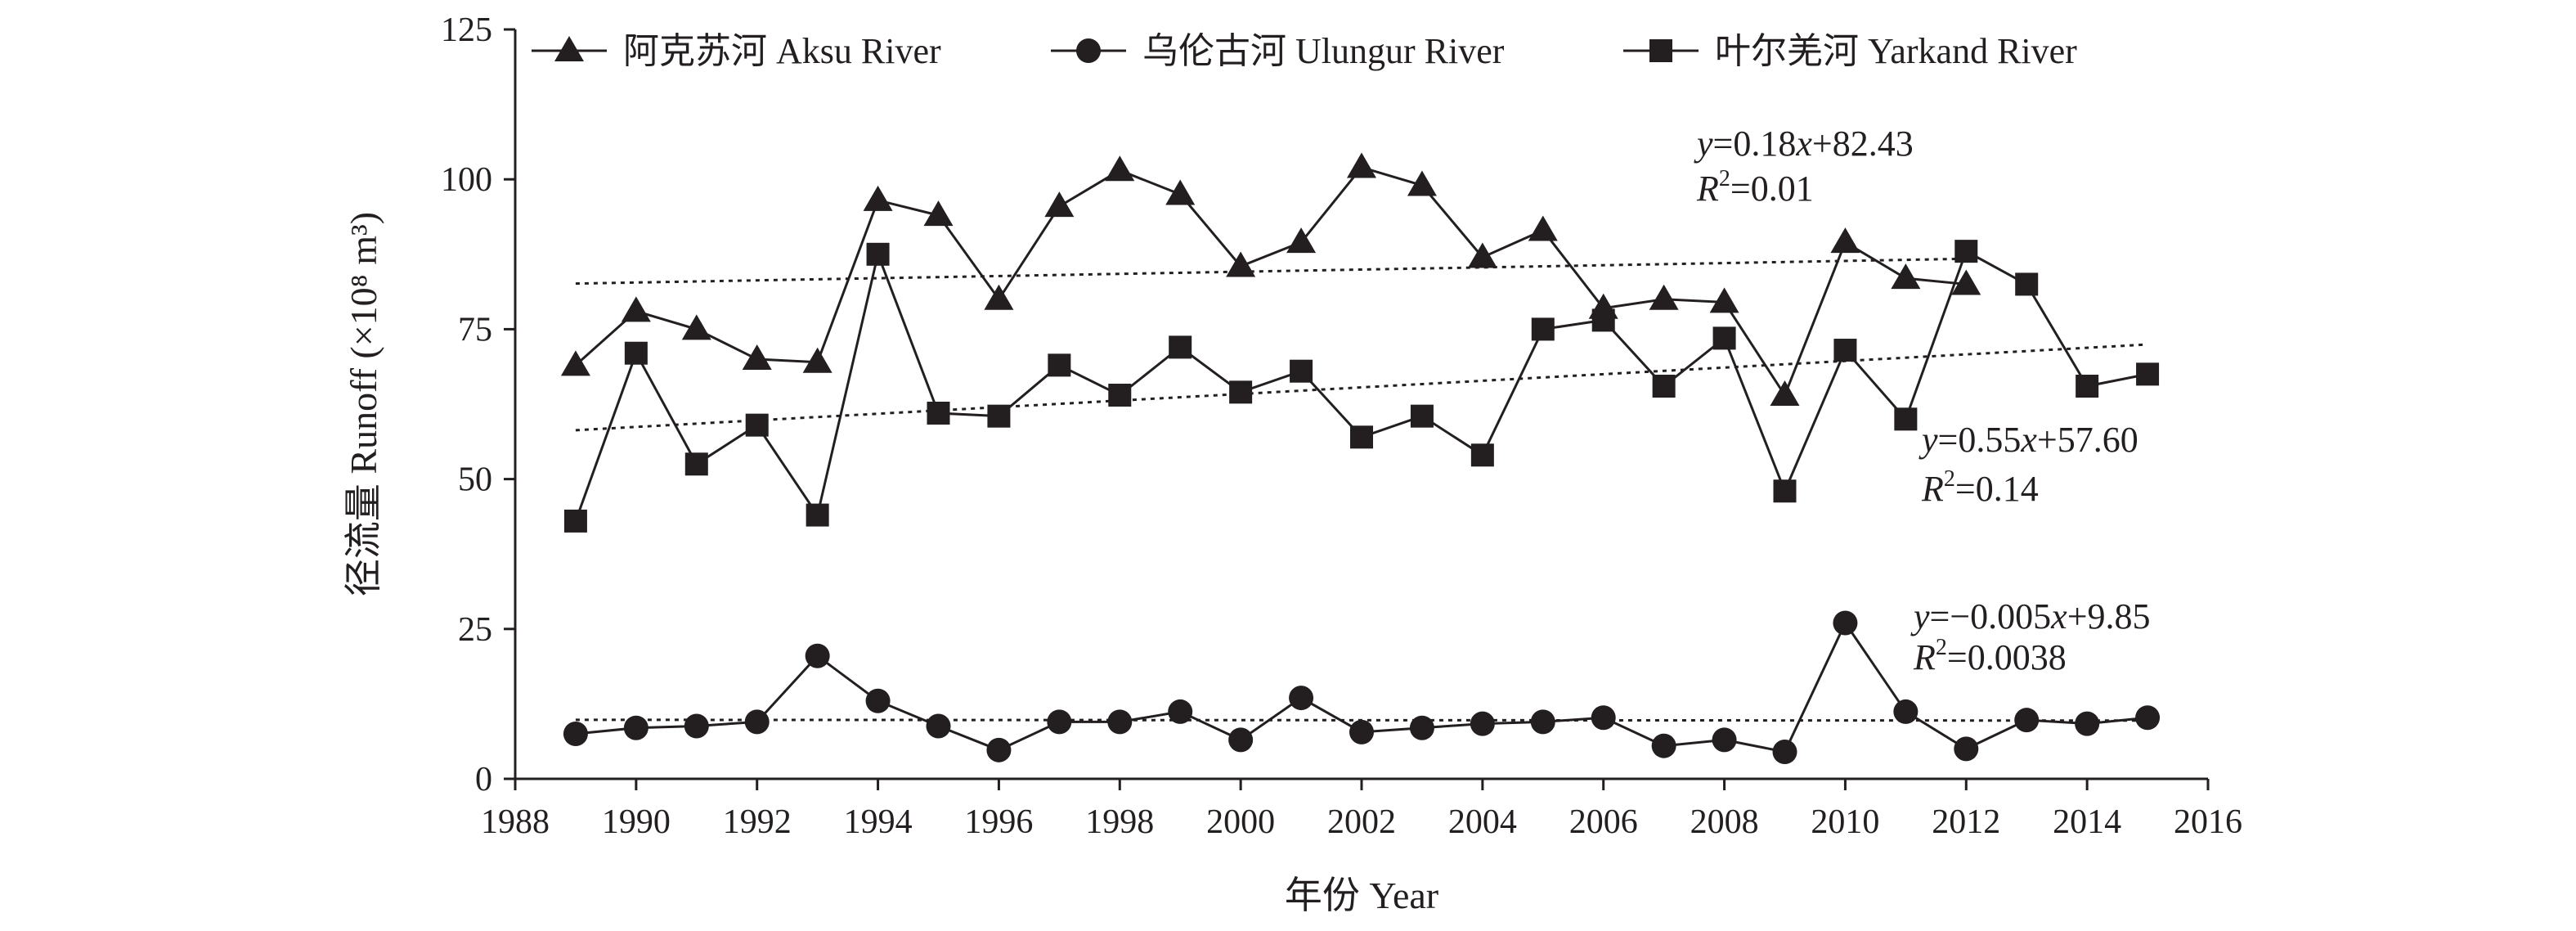 The height and width of the screenshot is (931, 2576). What do you see at coordinates (363, 404) in the screenshot?
I see `y-axis-title: 径流量 Runoff (×10⁸ m³)` at bounding box center [363, 404].